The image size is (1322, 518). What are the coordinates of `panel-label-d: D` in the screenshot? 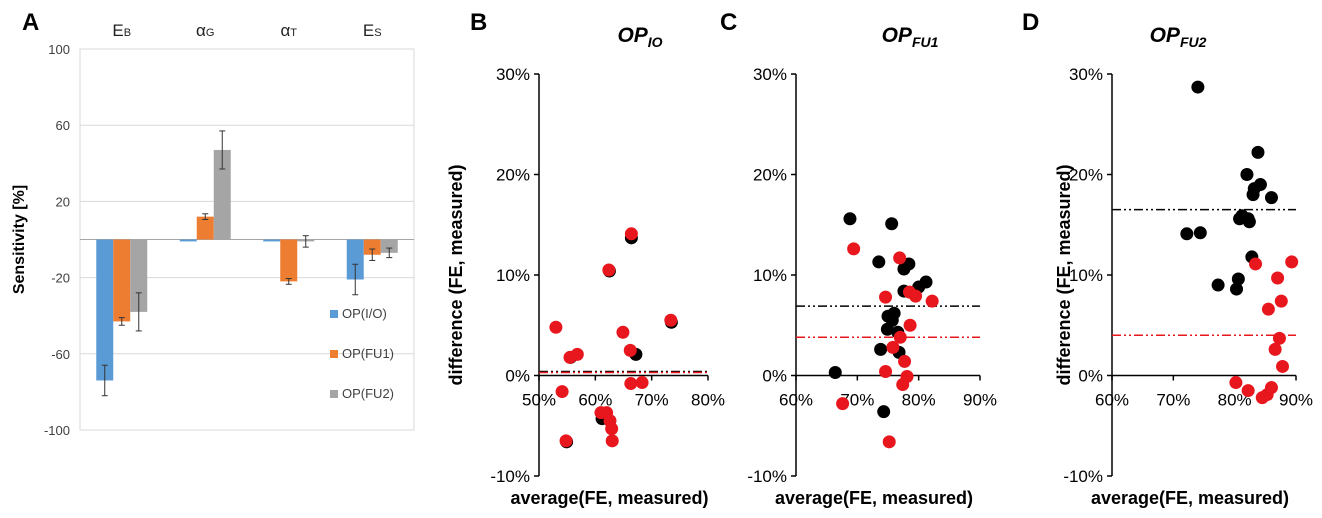 It's located at (1030, 22).